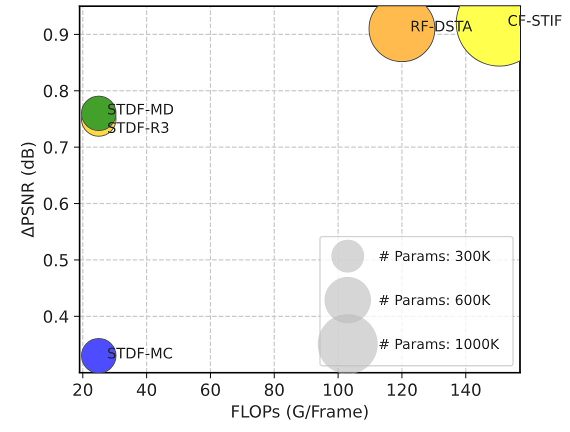 This screenshot has width=570, height=432. I want to click on x-tick-label: 40, so click(146, 389).